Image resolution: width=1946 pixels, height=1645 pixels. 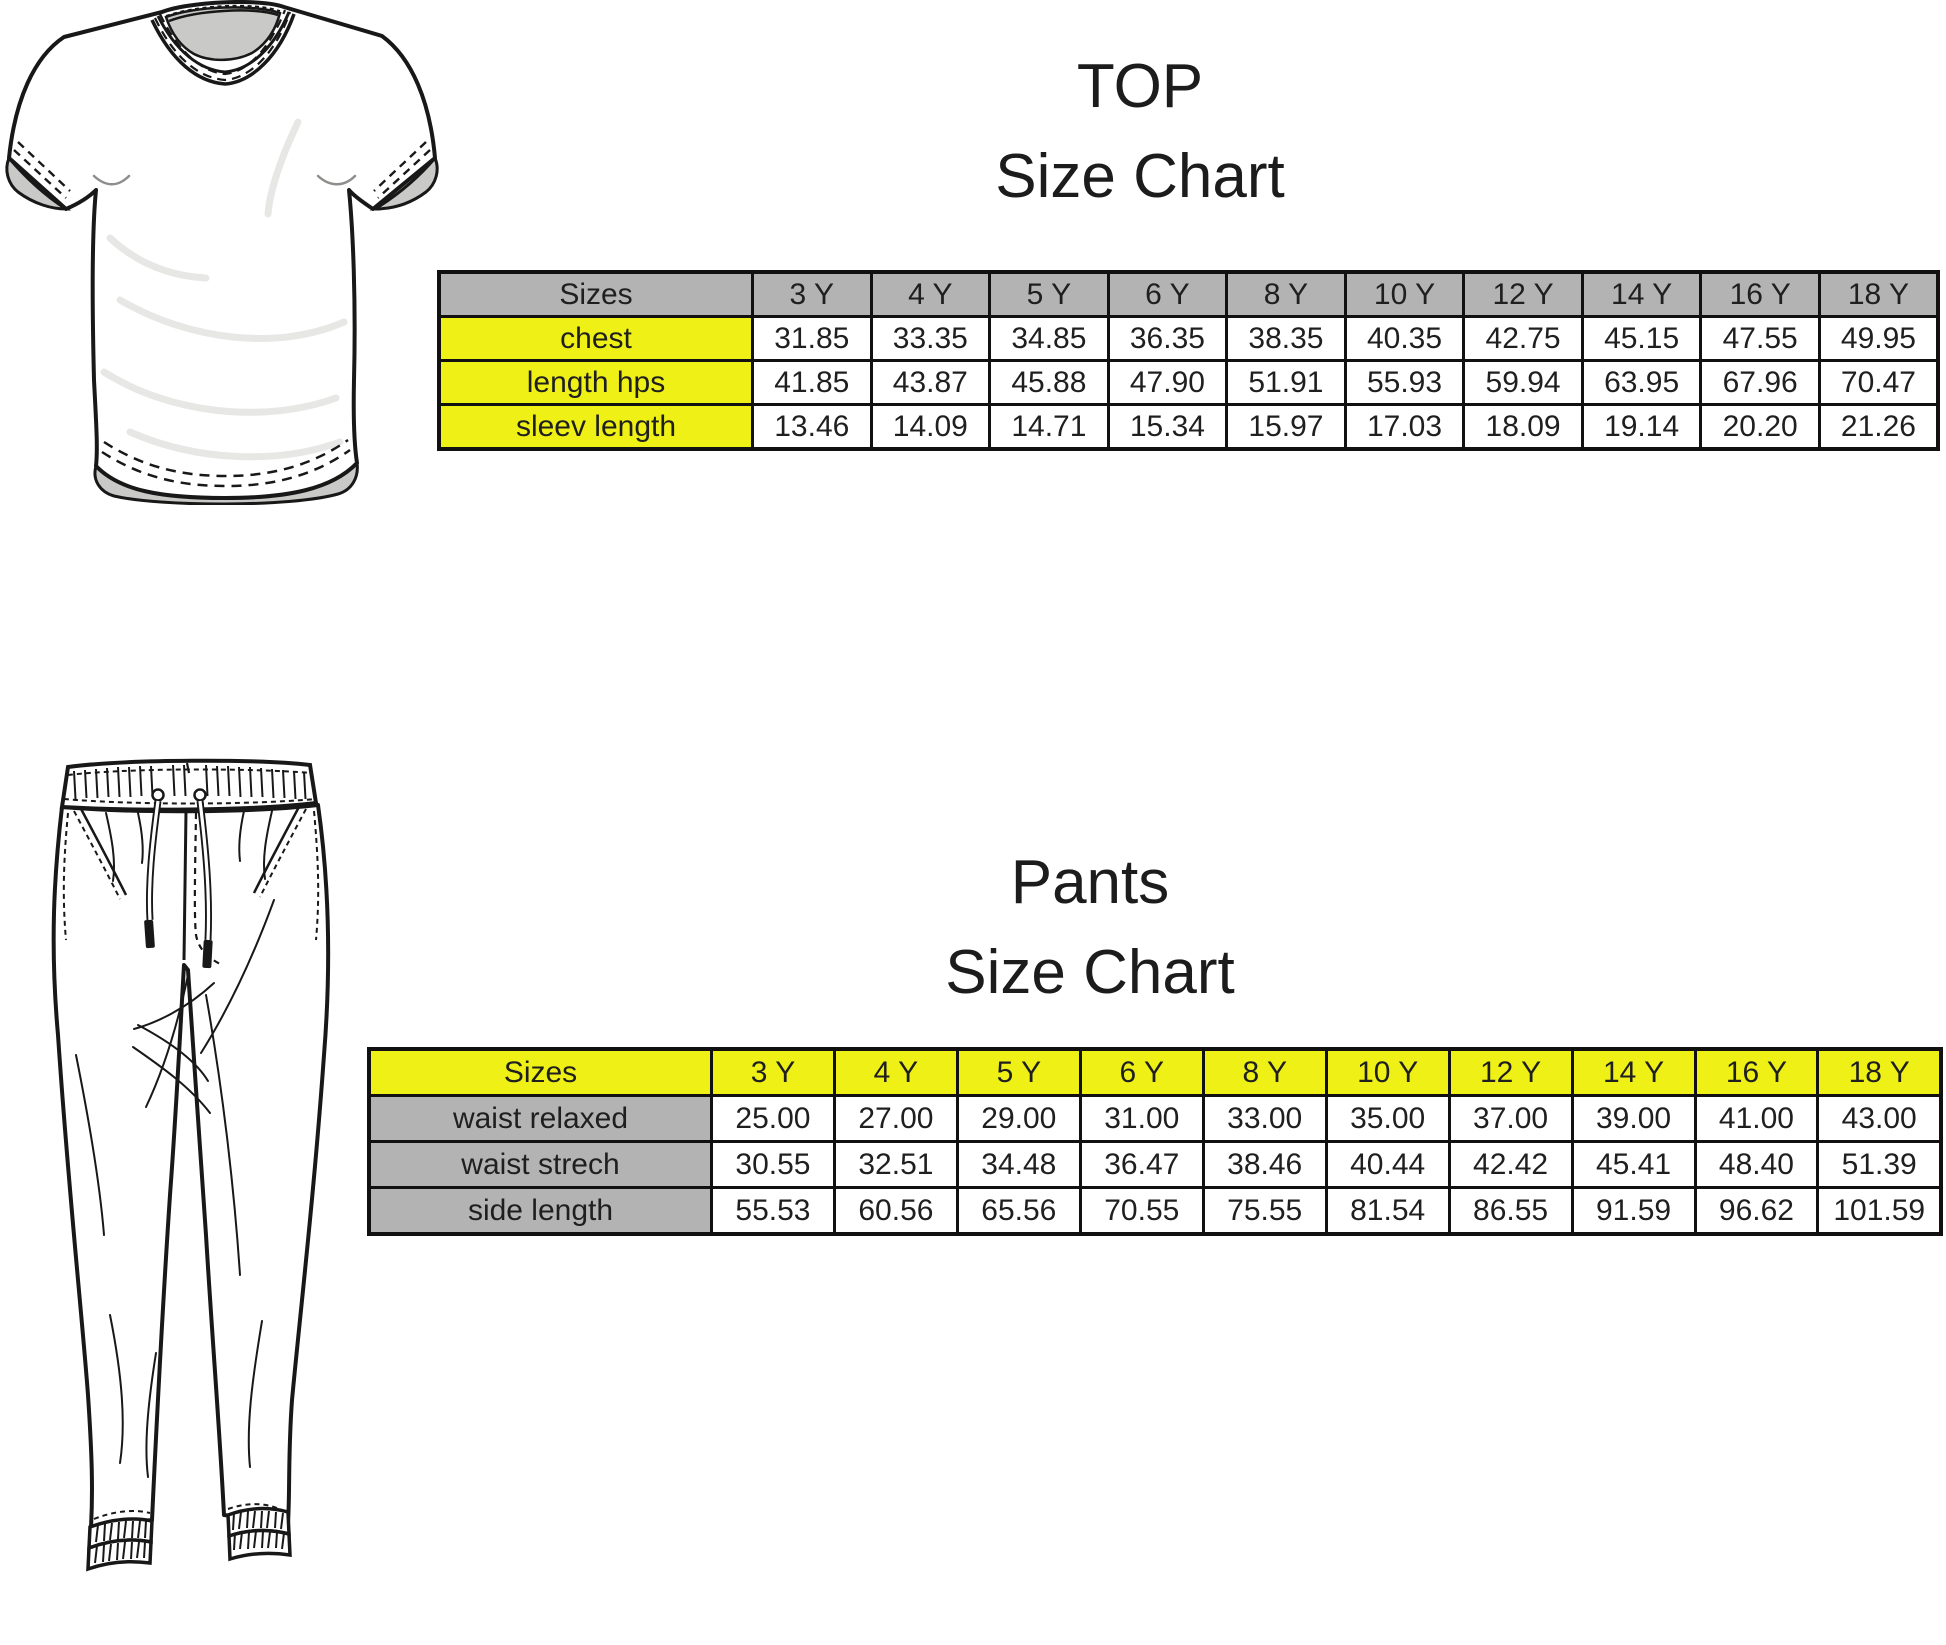 What do you see at coordinates (1018, 1164) in the screenshot?
I see `value-cell: 34.48` at bounding box center [1018, 1164].